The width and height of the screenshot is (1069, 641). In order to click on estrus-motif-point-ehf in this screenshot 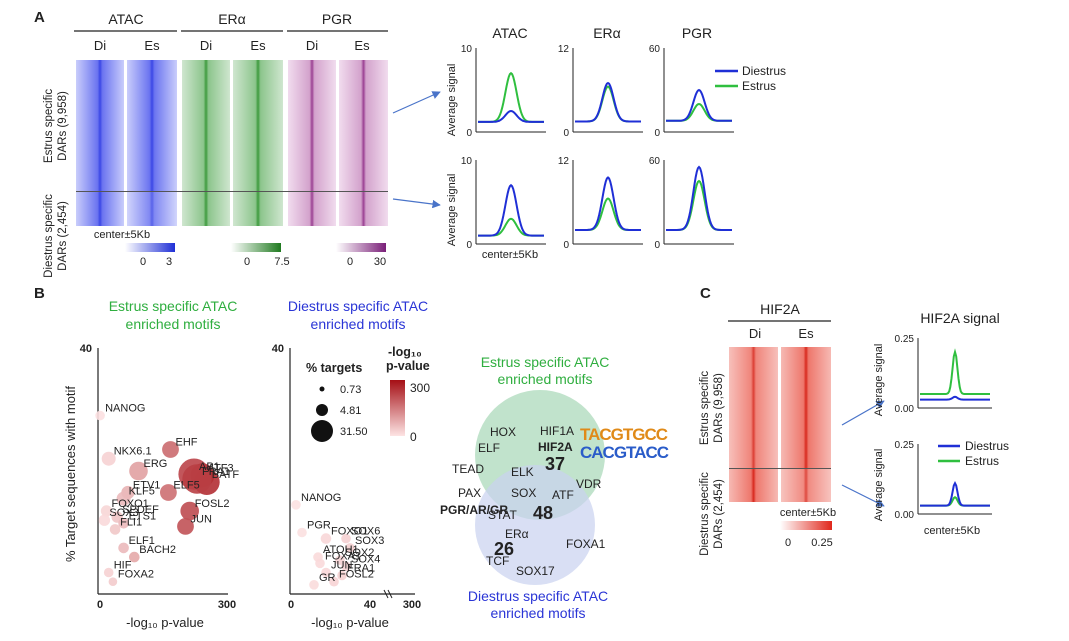, I will do `click(170, 449)`.